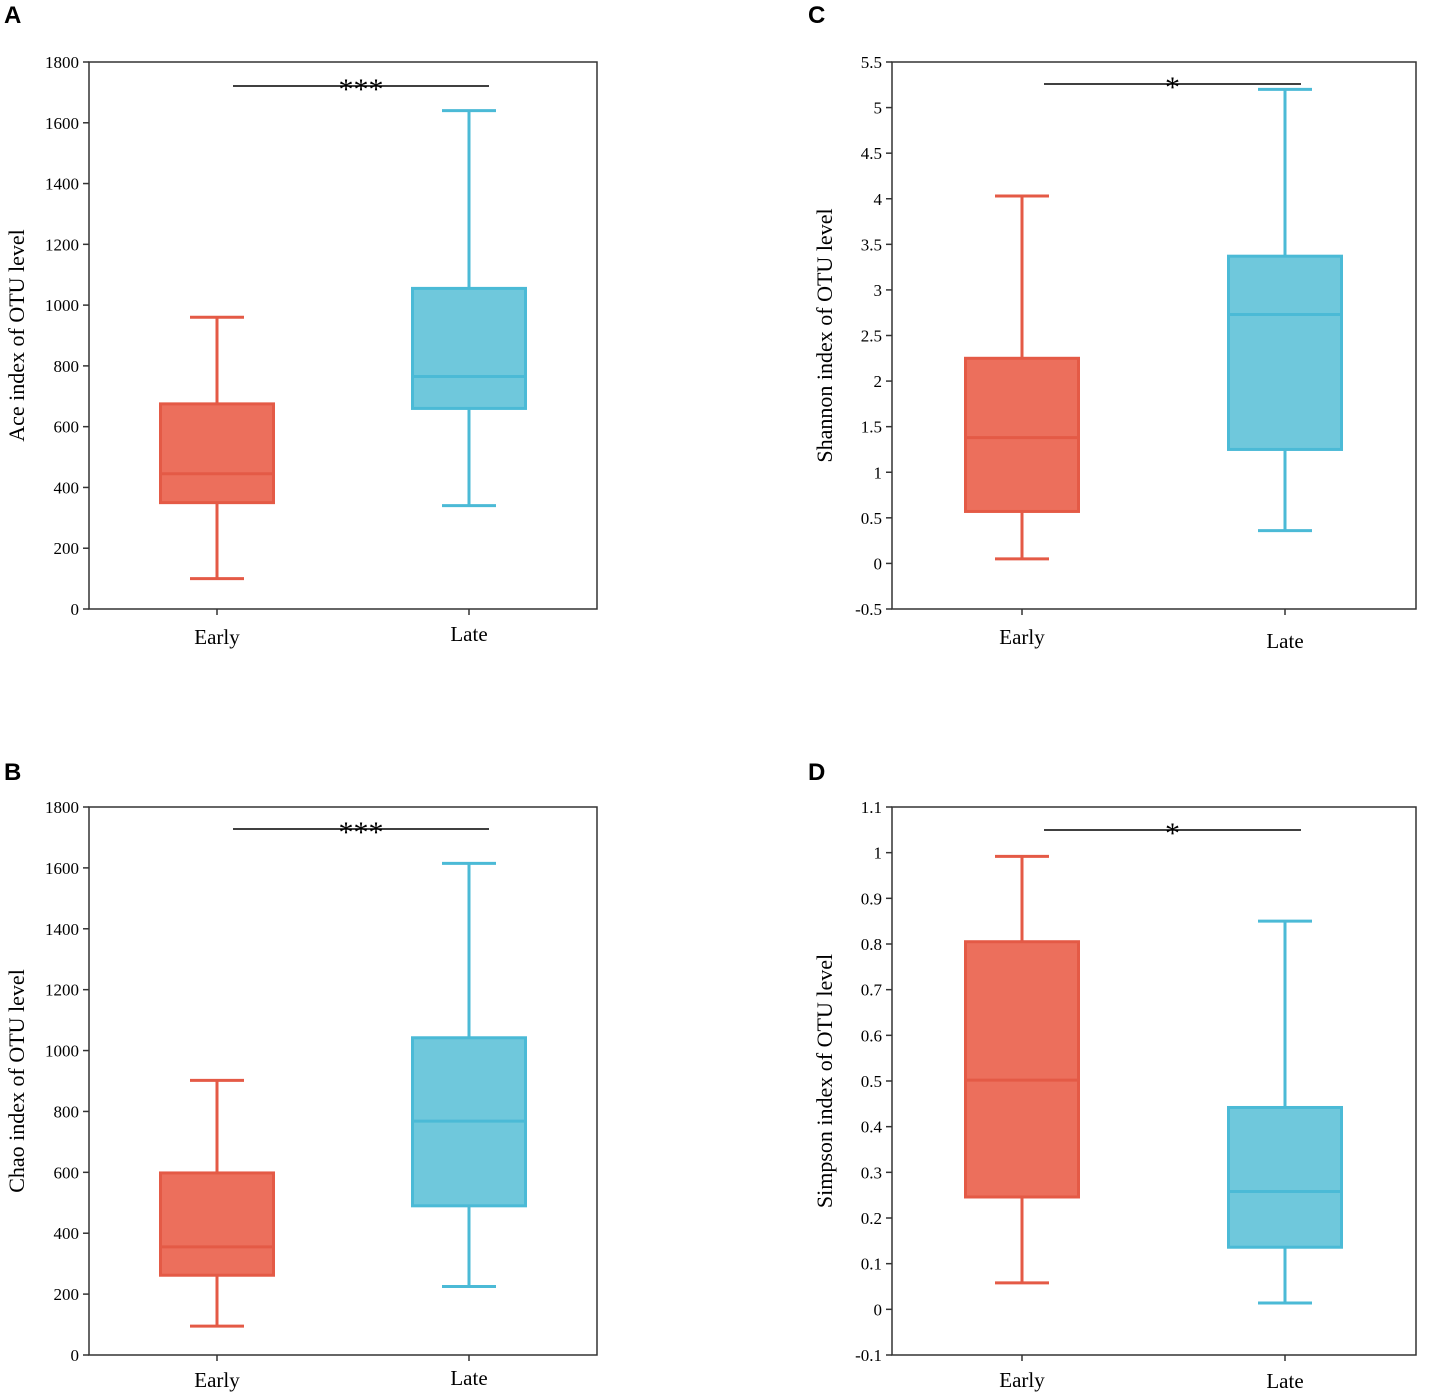  Describe the element at coordinates (872, 1127) in the screenshot. I see `y-tick-label: 0.4` at that location.